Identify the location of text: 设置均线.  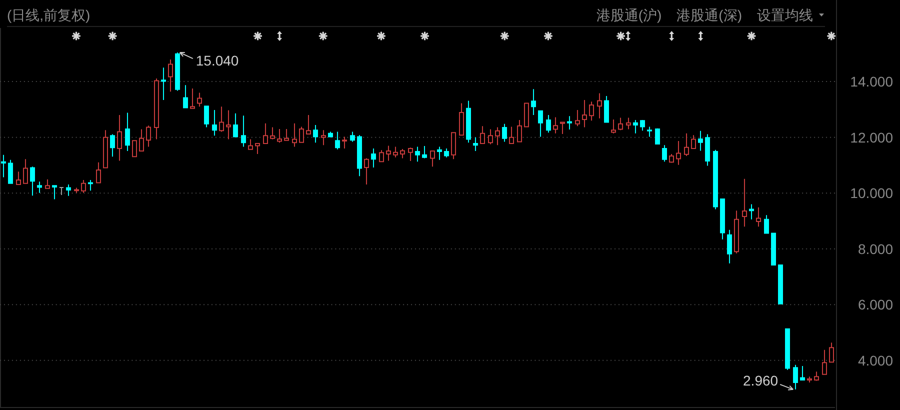
(785, 15).